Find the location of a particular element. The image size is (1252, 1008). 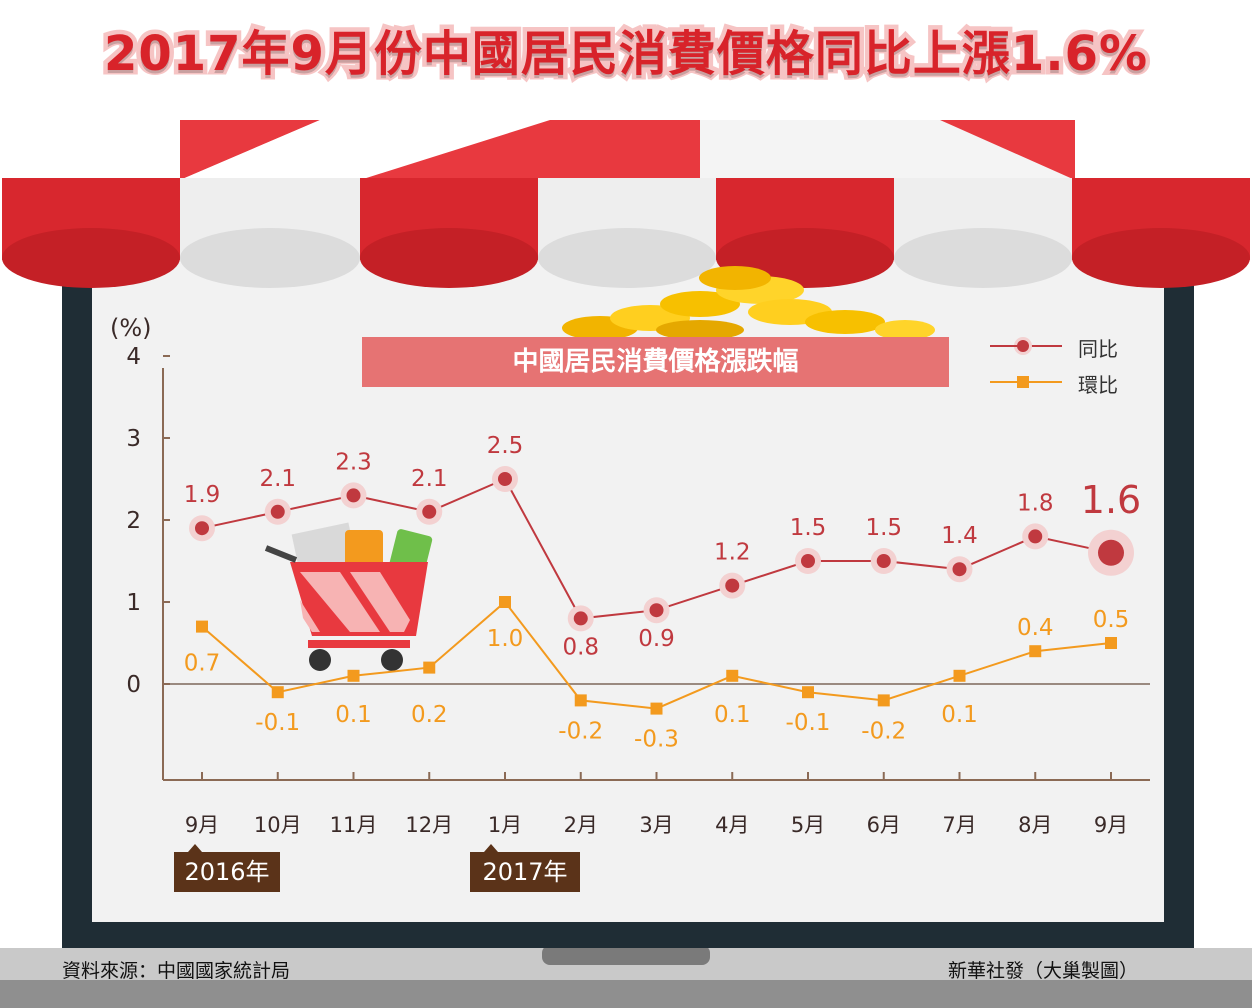

x-tick-label: 5月 is located at coordinates (808, 825).